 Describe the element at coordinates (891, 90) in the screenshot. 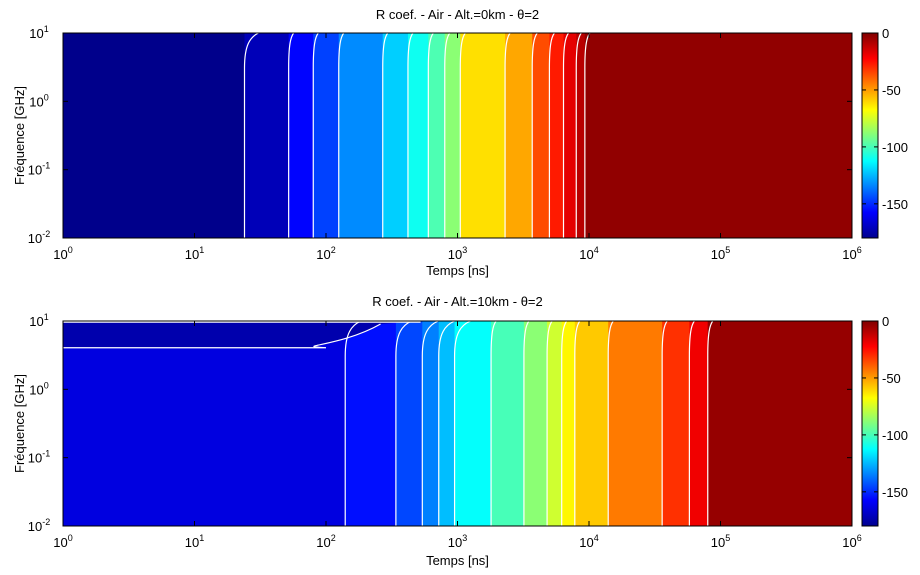

I see `colorbar-tick-label: -50` at that location.